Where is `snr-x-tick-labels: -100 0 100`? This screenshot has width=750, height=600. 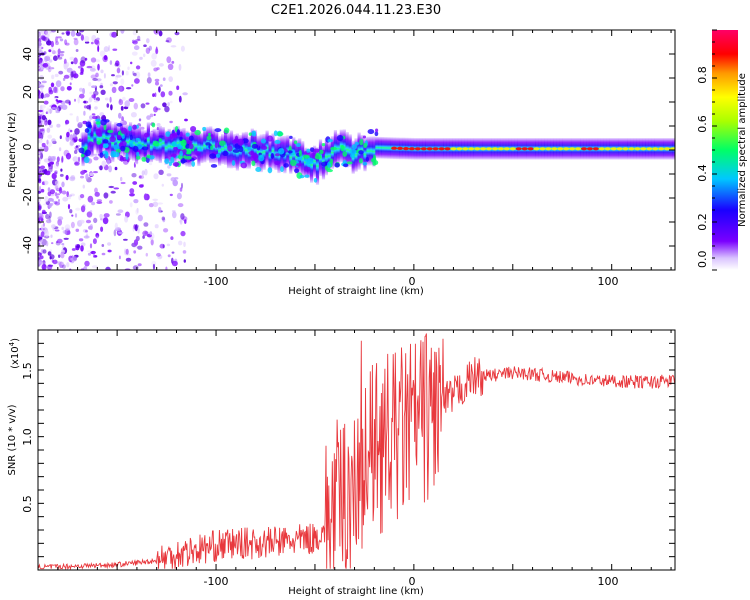
snr-x-tick-labels: -100 0 100 is located at coordinates (411, 581).